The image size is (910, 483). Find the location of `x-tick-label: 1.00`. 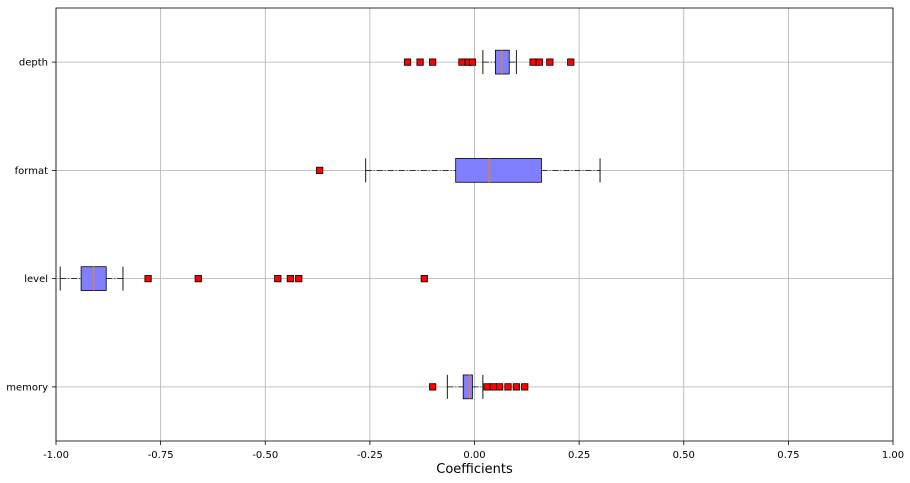

x-tick-label: 1.00 is located at coordinates (893, 455).